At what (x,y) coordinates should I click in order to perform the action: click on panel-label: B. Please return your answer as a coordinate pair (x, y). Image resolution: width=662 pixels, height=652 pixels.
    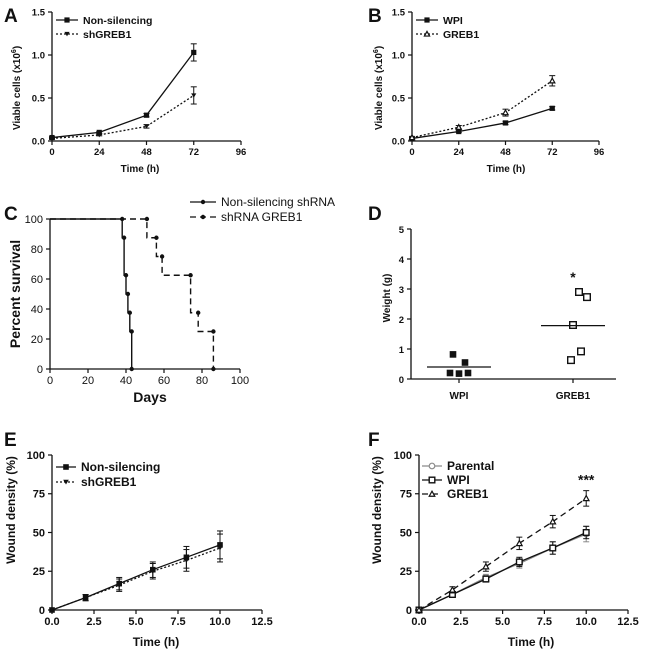
    Looking at the image, I should click on (375, 16).